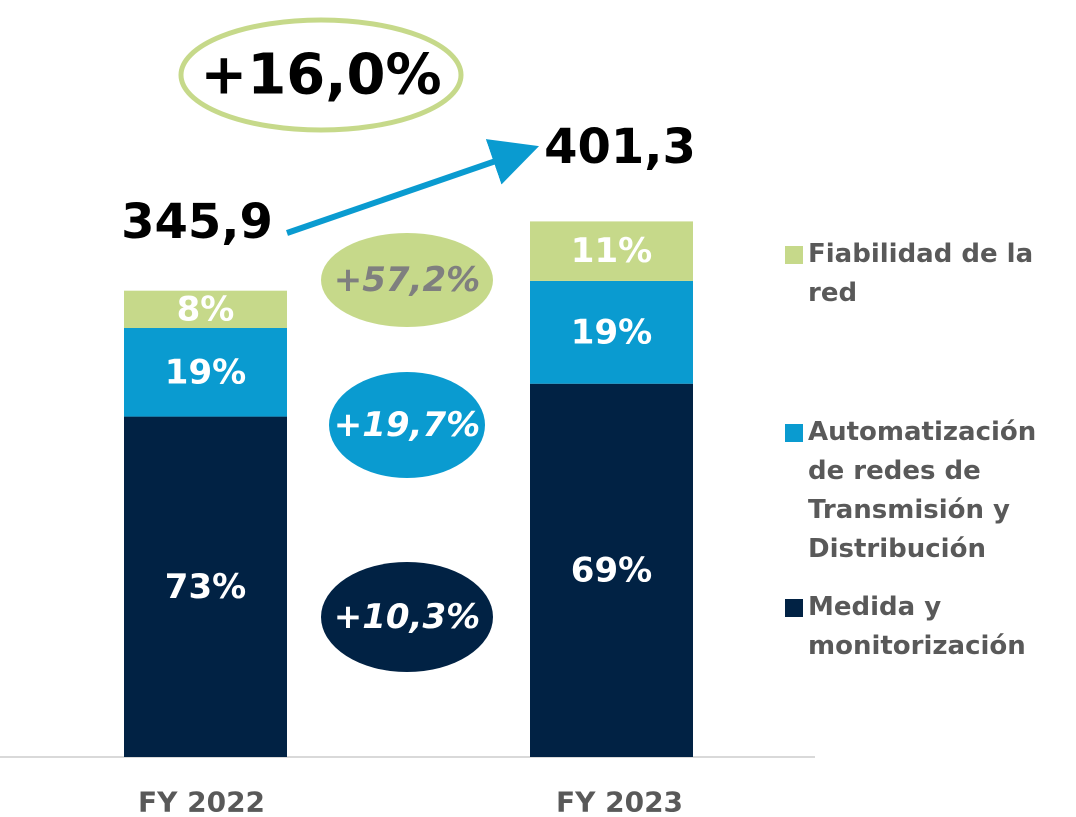  I want to click on data-label: 11%, so click(611, 251).